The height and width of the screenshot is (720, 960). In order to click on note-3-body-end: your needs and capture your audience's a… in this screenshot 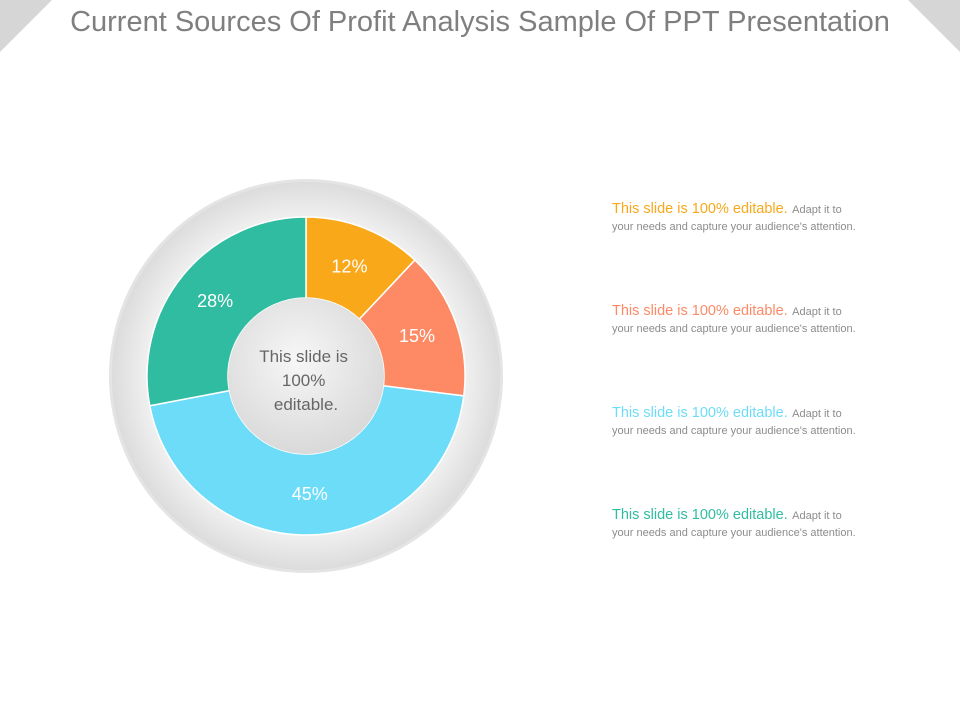, I will do `click(734, 431)`.